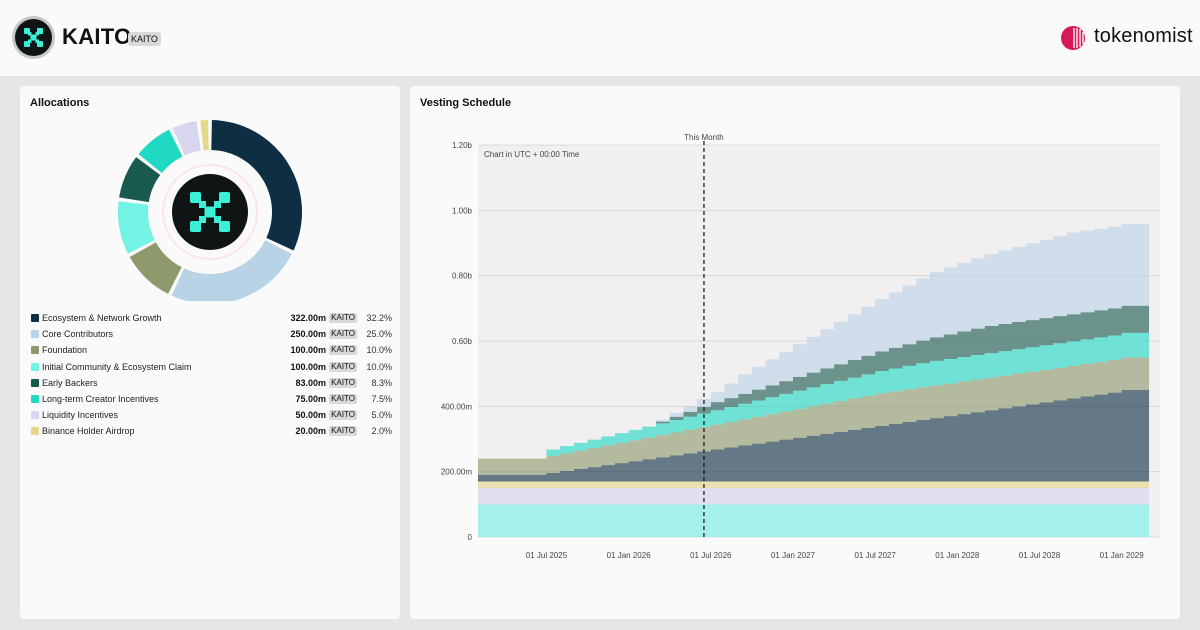 The height and width of the screenshot is (630, 1200). I want to click on legend-percent: 7.5%, so click(381, 398).